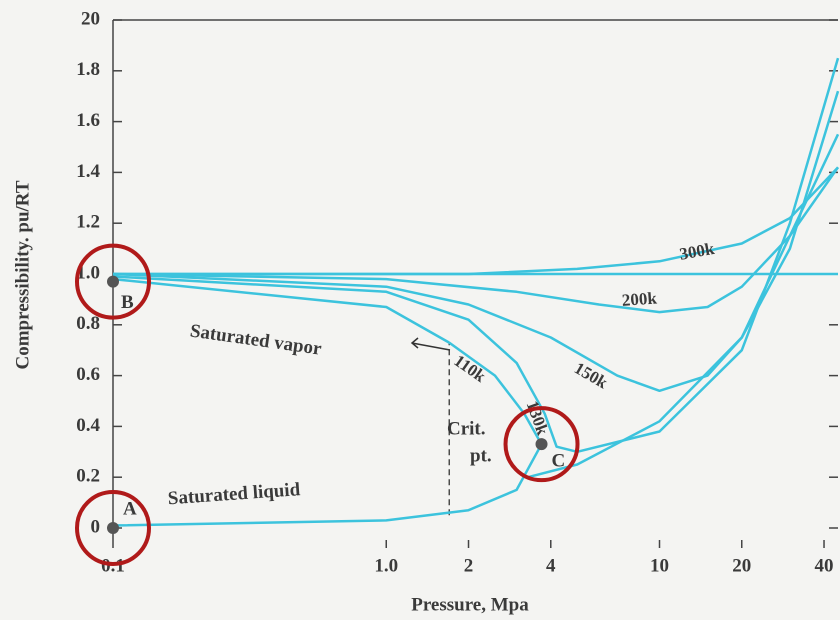 This screenshot has height=620, width=840. I want to click on series-label: 200k, so click(639, 298).